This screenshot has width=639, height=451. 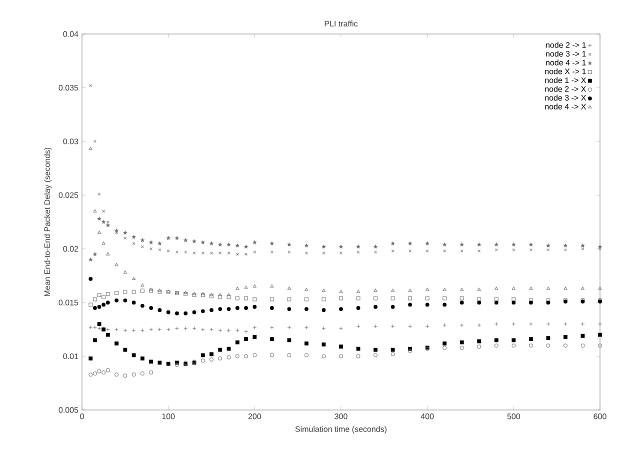 What do you see at coordinates (168, 417) in the screenshot?
I see `x-tick-label: 100` at bounding box center [168, 417].